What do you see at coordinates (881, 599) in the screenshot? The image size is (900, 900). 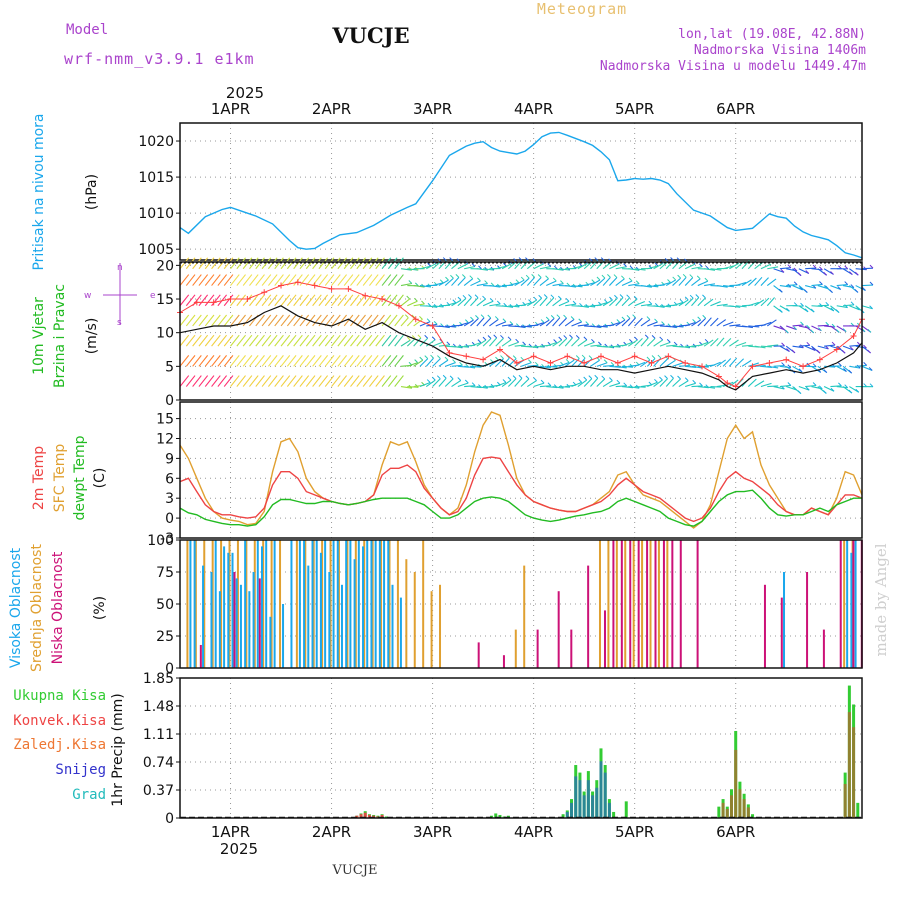 I see `watermark: made by Angel` at bounding box center [881, 599].